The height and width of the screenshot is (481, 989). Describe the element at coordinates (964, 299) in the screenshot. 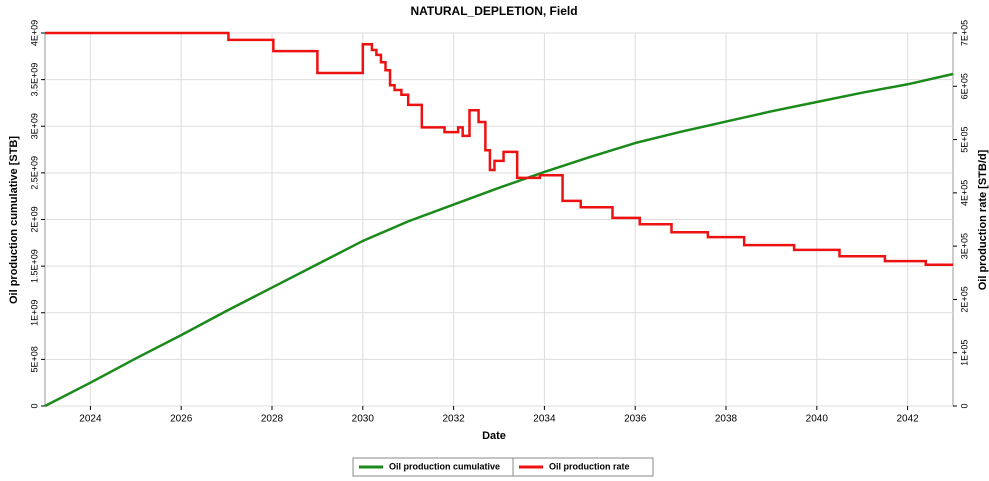

I see `y2-tick-label: 2E+05` at that location.